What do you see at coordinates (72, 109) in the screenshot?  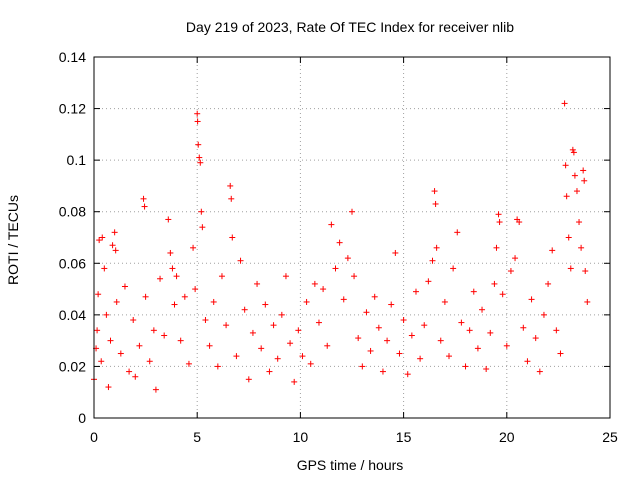 I see `y-tick-label: 0.12` at bounding box center [72, 109].